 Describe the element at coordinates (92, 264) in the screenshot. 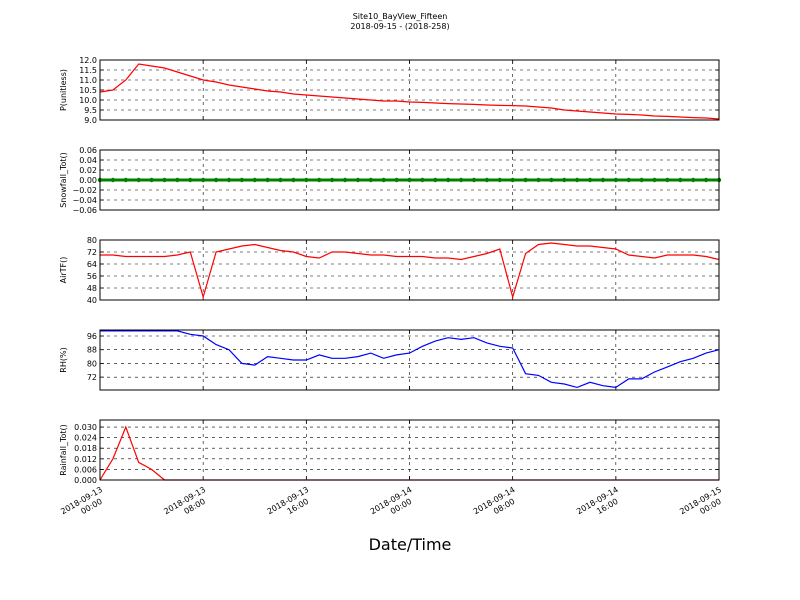

I see `y-tick-label: 64` at that location.